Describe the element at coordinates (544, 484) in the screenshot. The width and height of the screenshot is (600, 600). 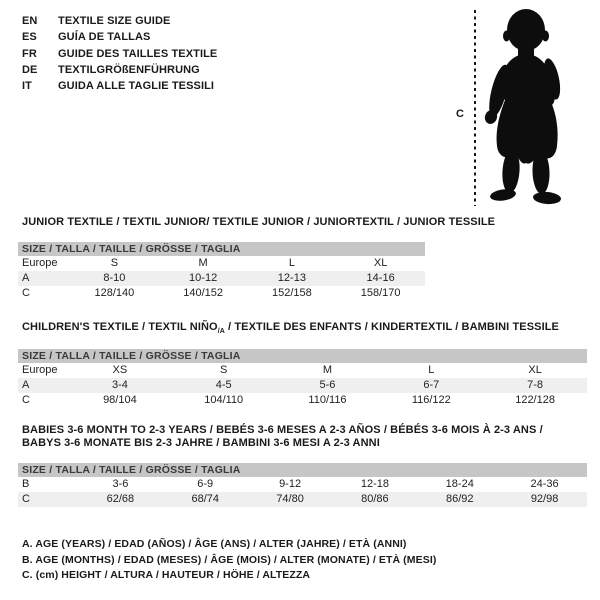
I see `size-cell: 24-36` at that location.